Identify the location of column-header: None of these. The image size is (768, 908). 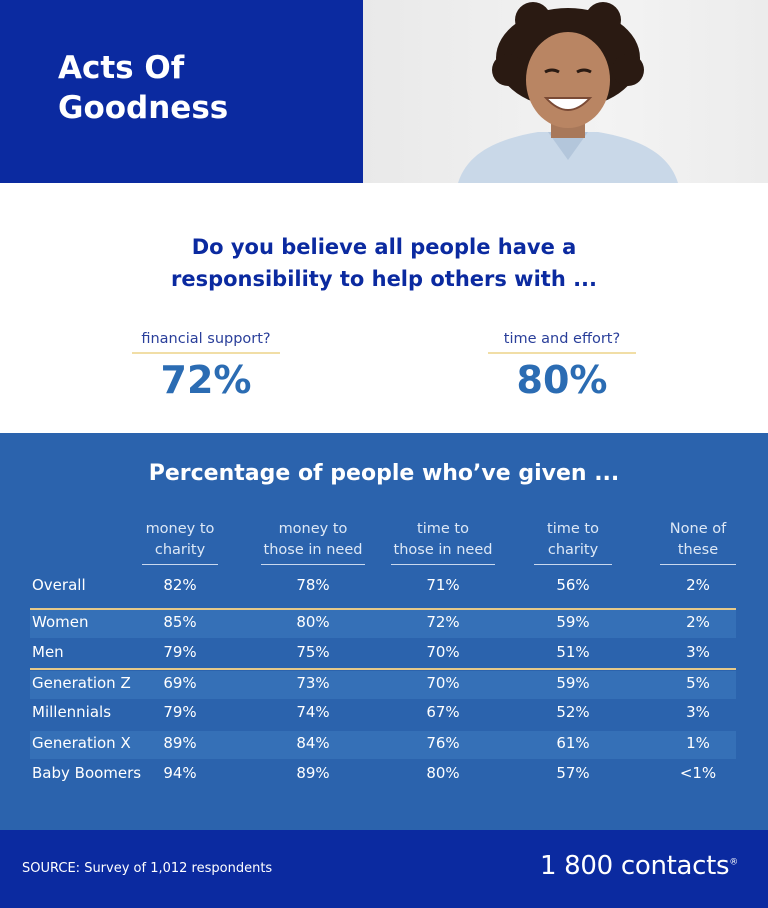
(698, 540).